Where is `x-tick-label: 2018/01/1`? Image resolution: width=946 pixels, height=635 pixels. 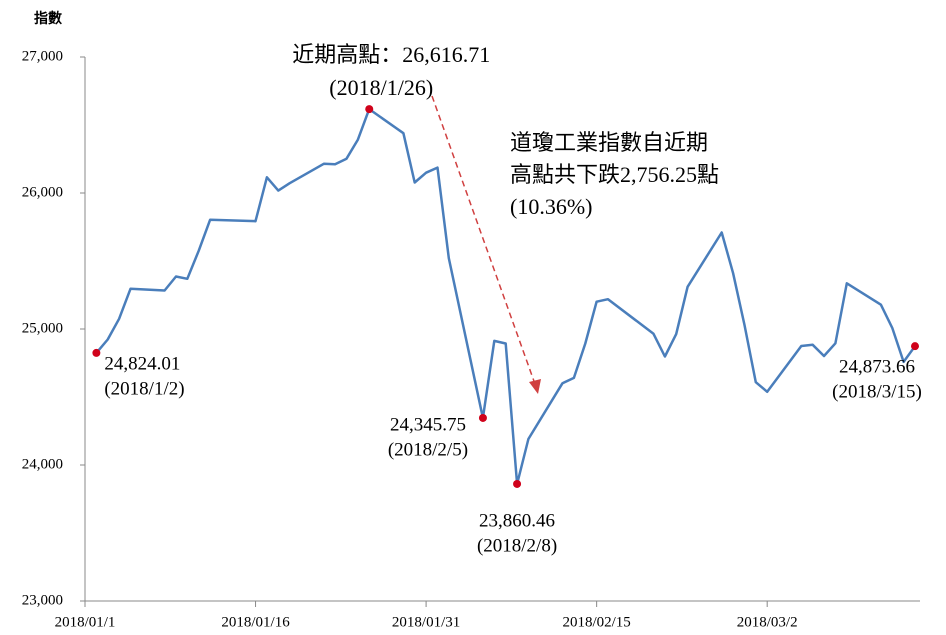 x-tick-label: 2018/01/1 is located at coordinates (85, 622).